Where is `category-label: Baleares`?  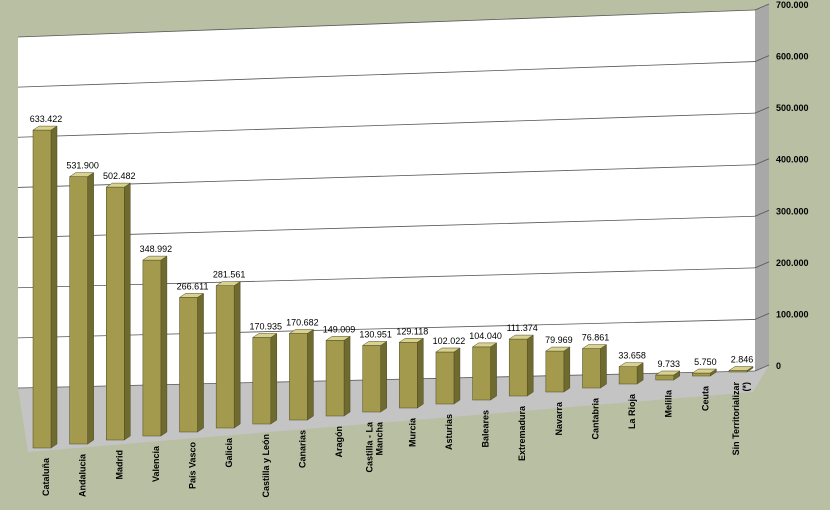
category-label: Baleares is located at coordinates (486, 429).